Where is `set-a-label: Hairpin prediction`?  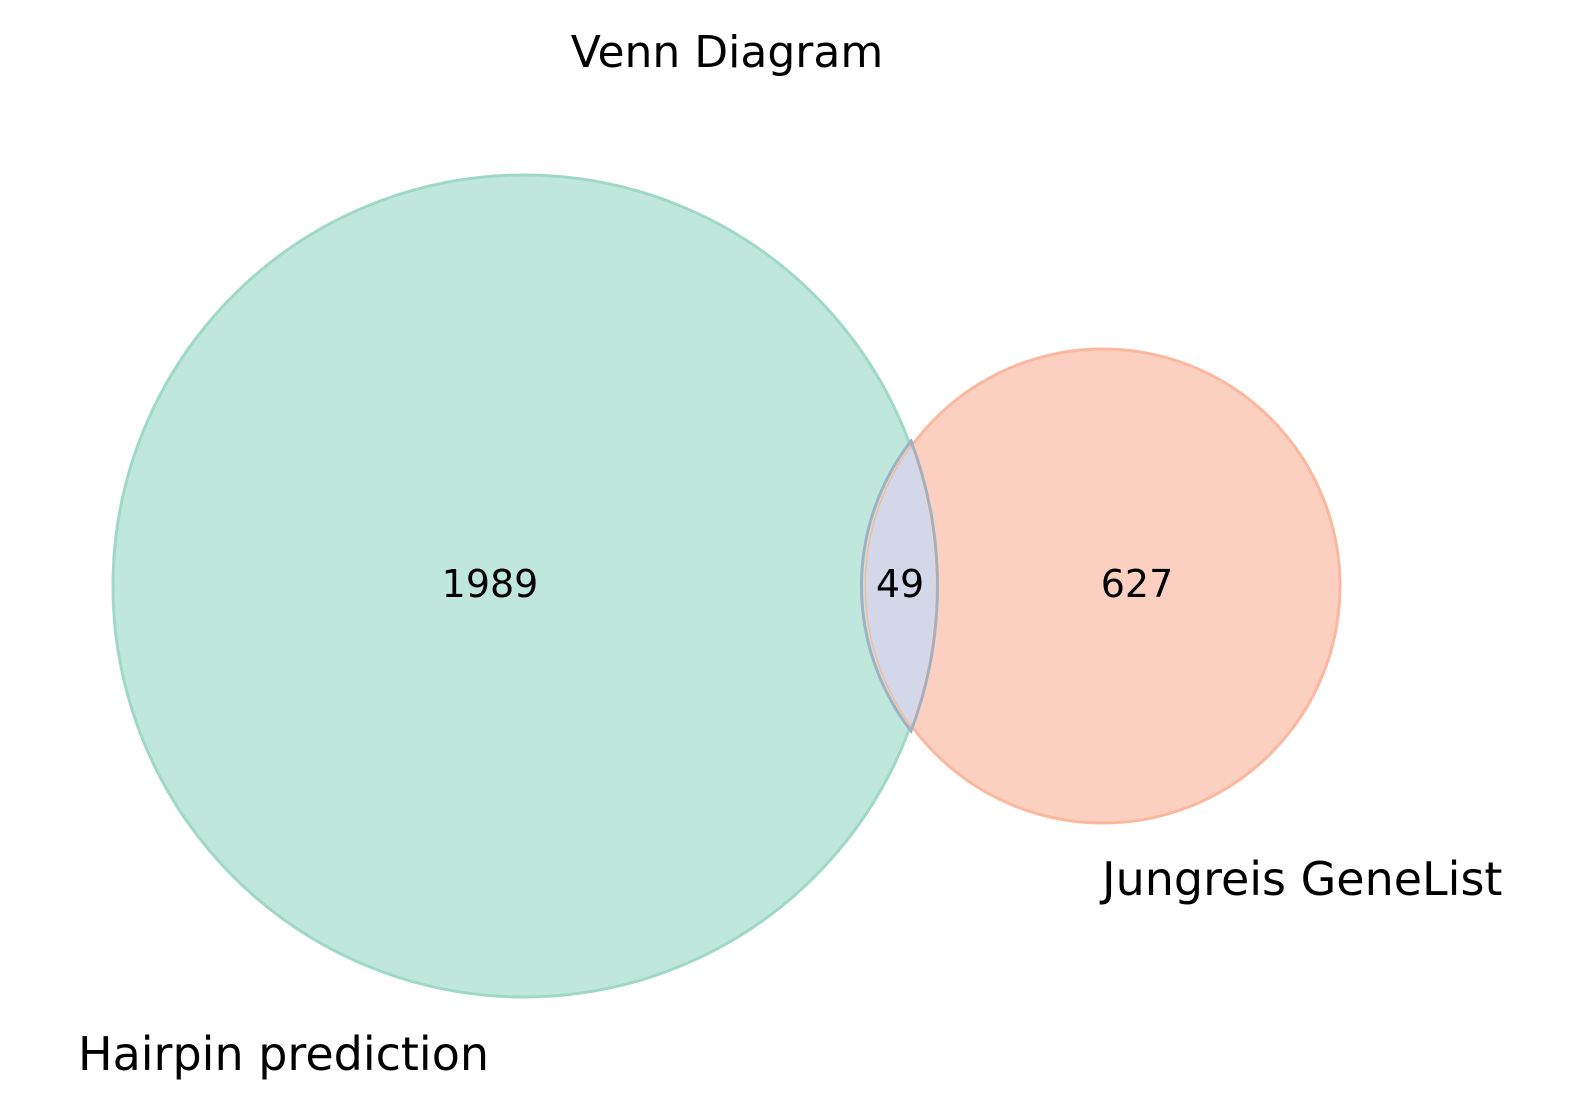
set-a-label: Hairpin prediction is located at coordinates (283, 1054).